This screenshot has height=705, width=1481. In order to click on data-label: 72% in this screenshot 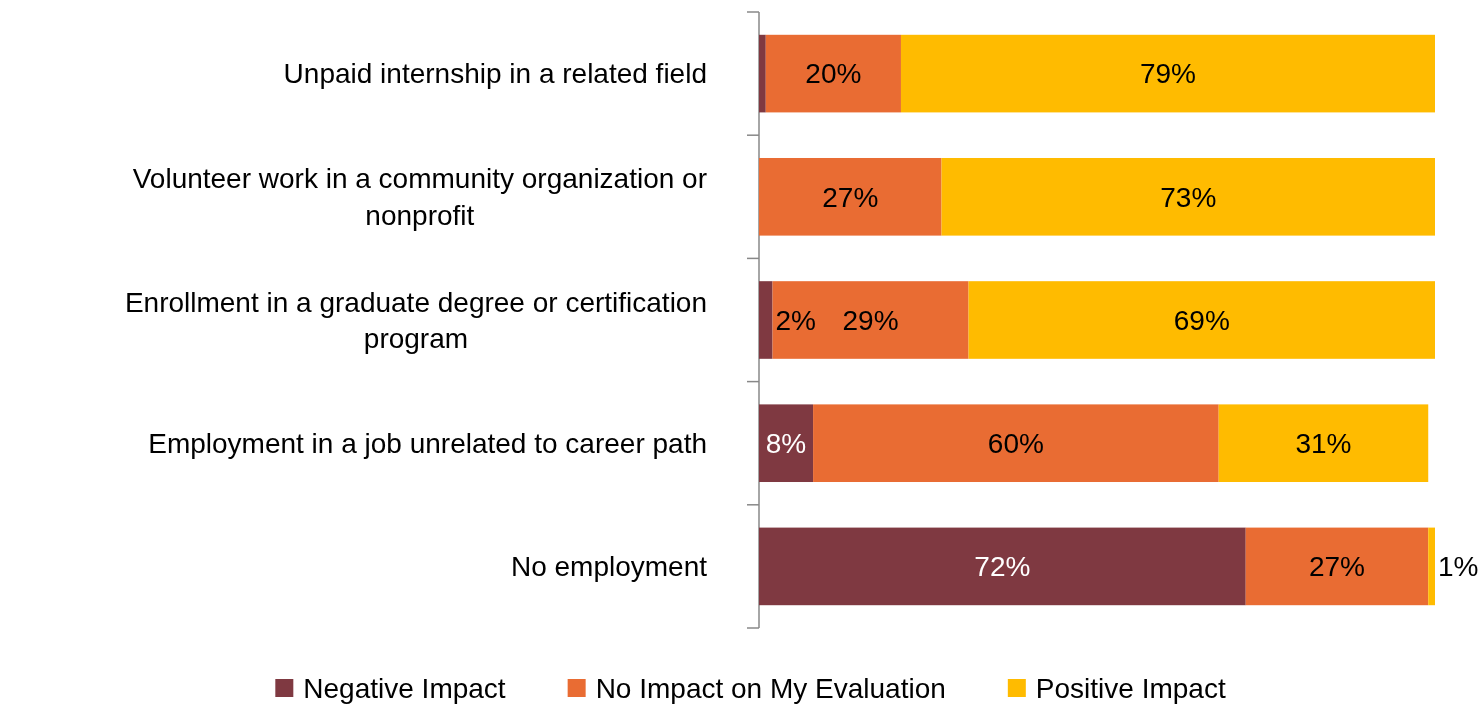, I will do `click(1002, 567)`.